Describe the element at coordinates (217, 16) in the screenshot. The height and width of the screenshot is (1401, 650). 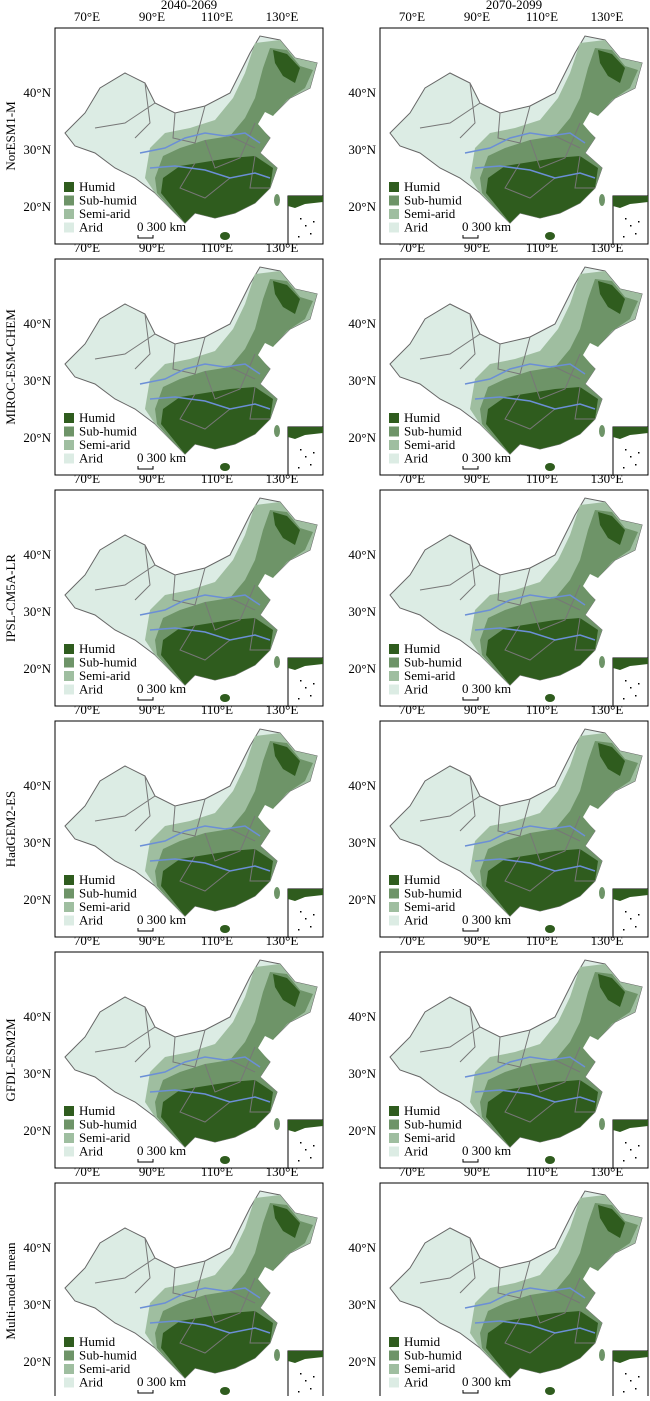
I see `x-tick-label: 110°E` at that location.